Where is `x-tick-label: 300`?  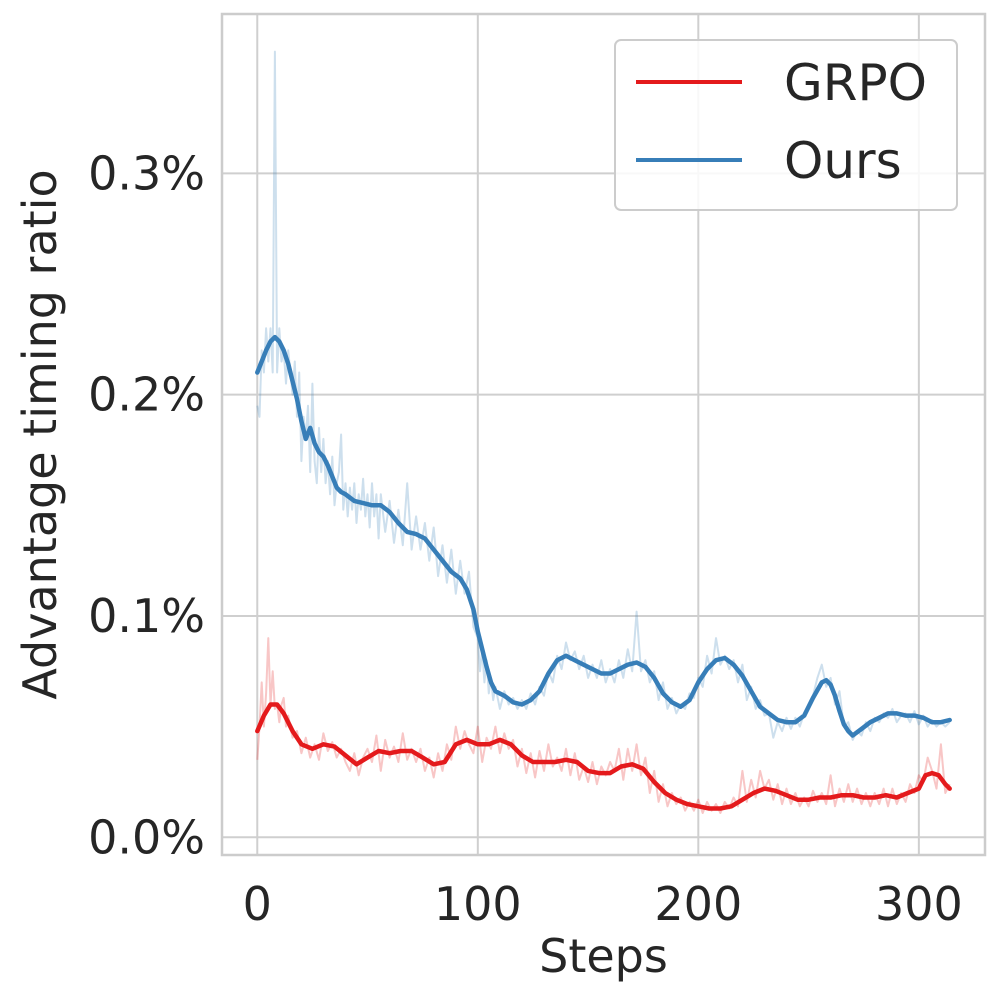
x-tick-label: 300 is located at coordinates (919, 904).